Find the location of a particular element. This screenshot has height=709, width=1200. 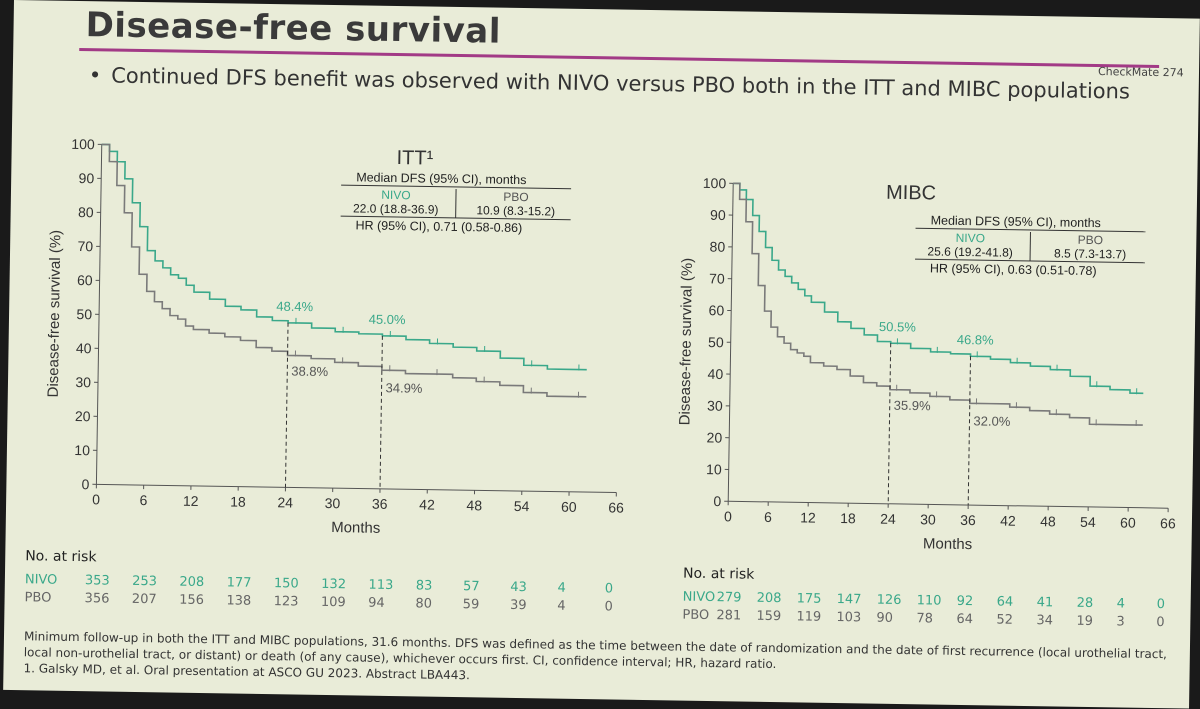

median-pbo-value: 10.9 (8.3-15.2) is located at coordinates (515, 210).